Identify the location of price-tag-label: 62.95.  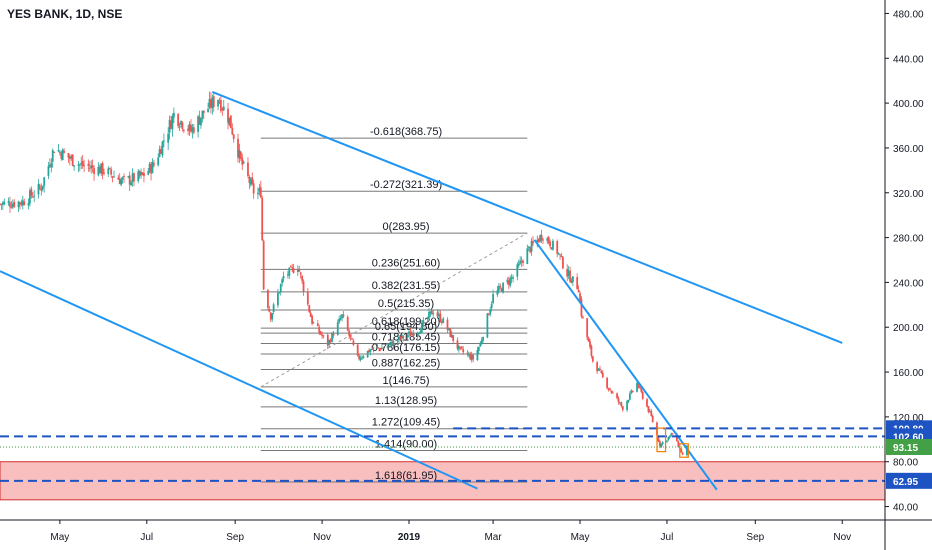
(905, 482).